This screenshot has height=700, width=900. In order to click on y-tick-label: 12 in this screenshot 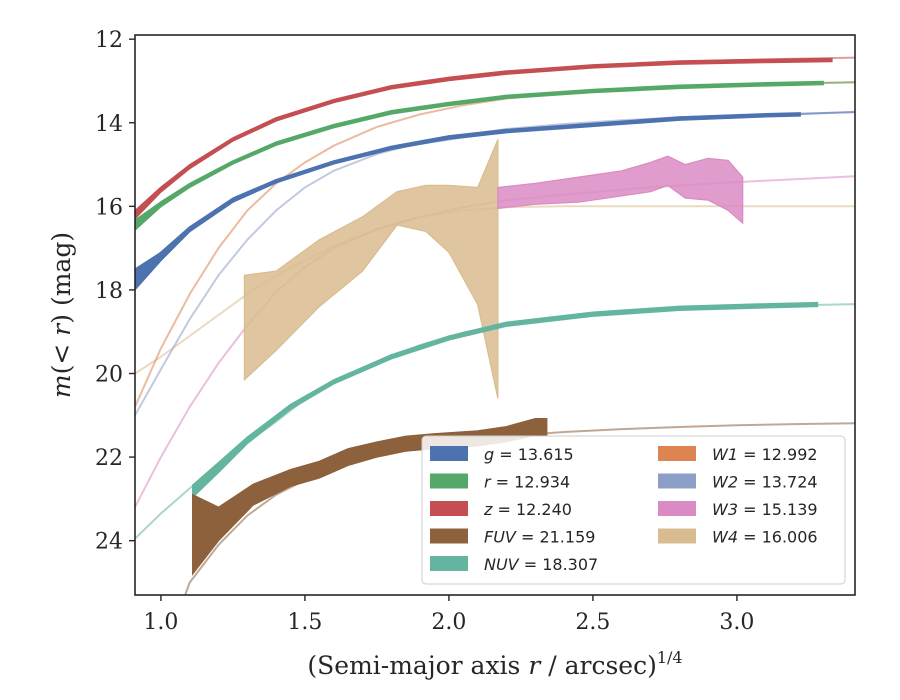, I will do `click(109, 40)`.